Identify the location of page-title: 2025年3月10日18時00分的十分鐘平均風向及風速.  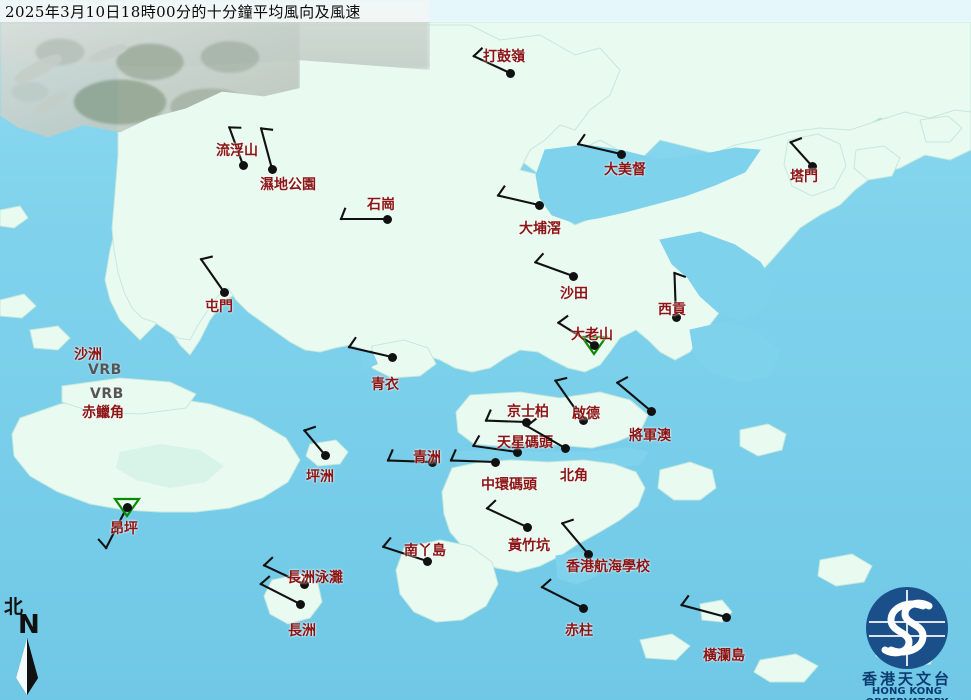
(183, 11).